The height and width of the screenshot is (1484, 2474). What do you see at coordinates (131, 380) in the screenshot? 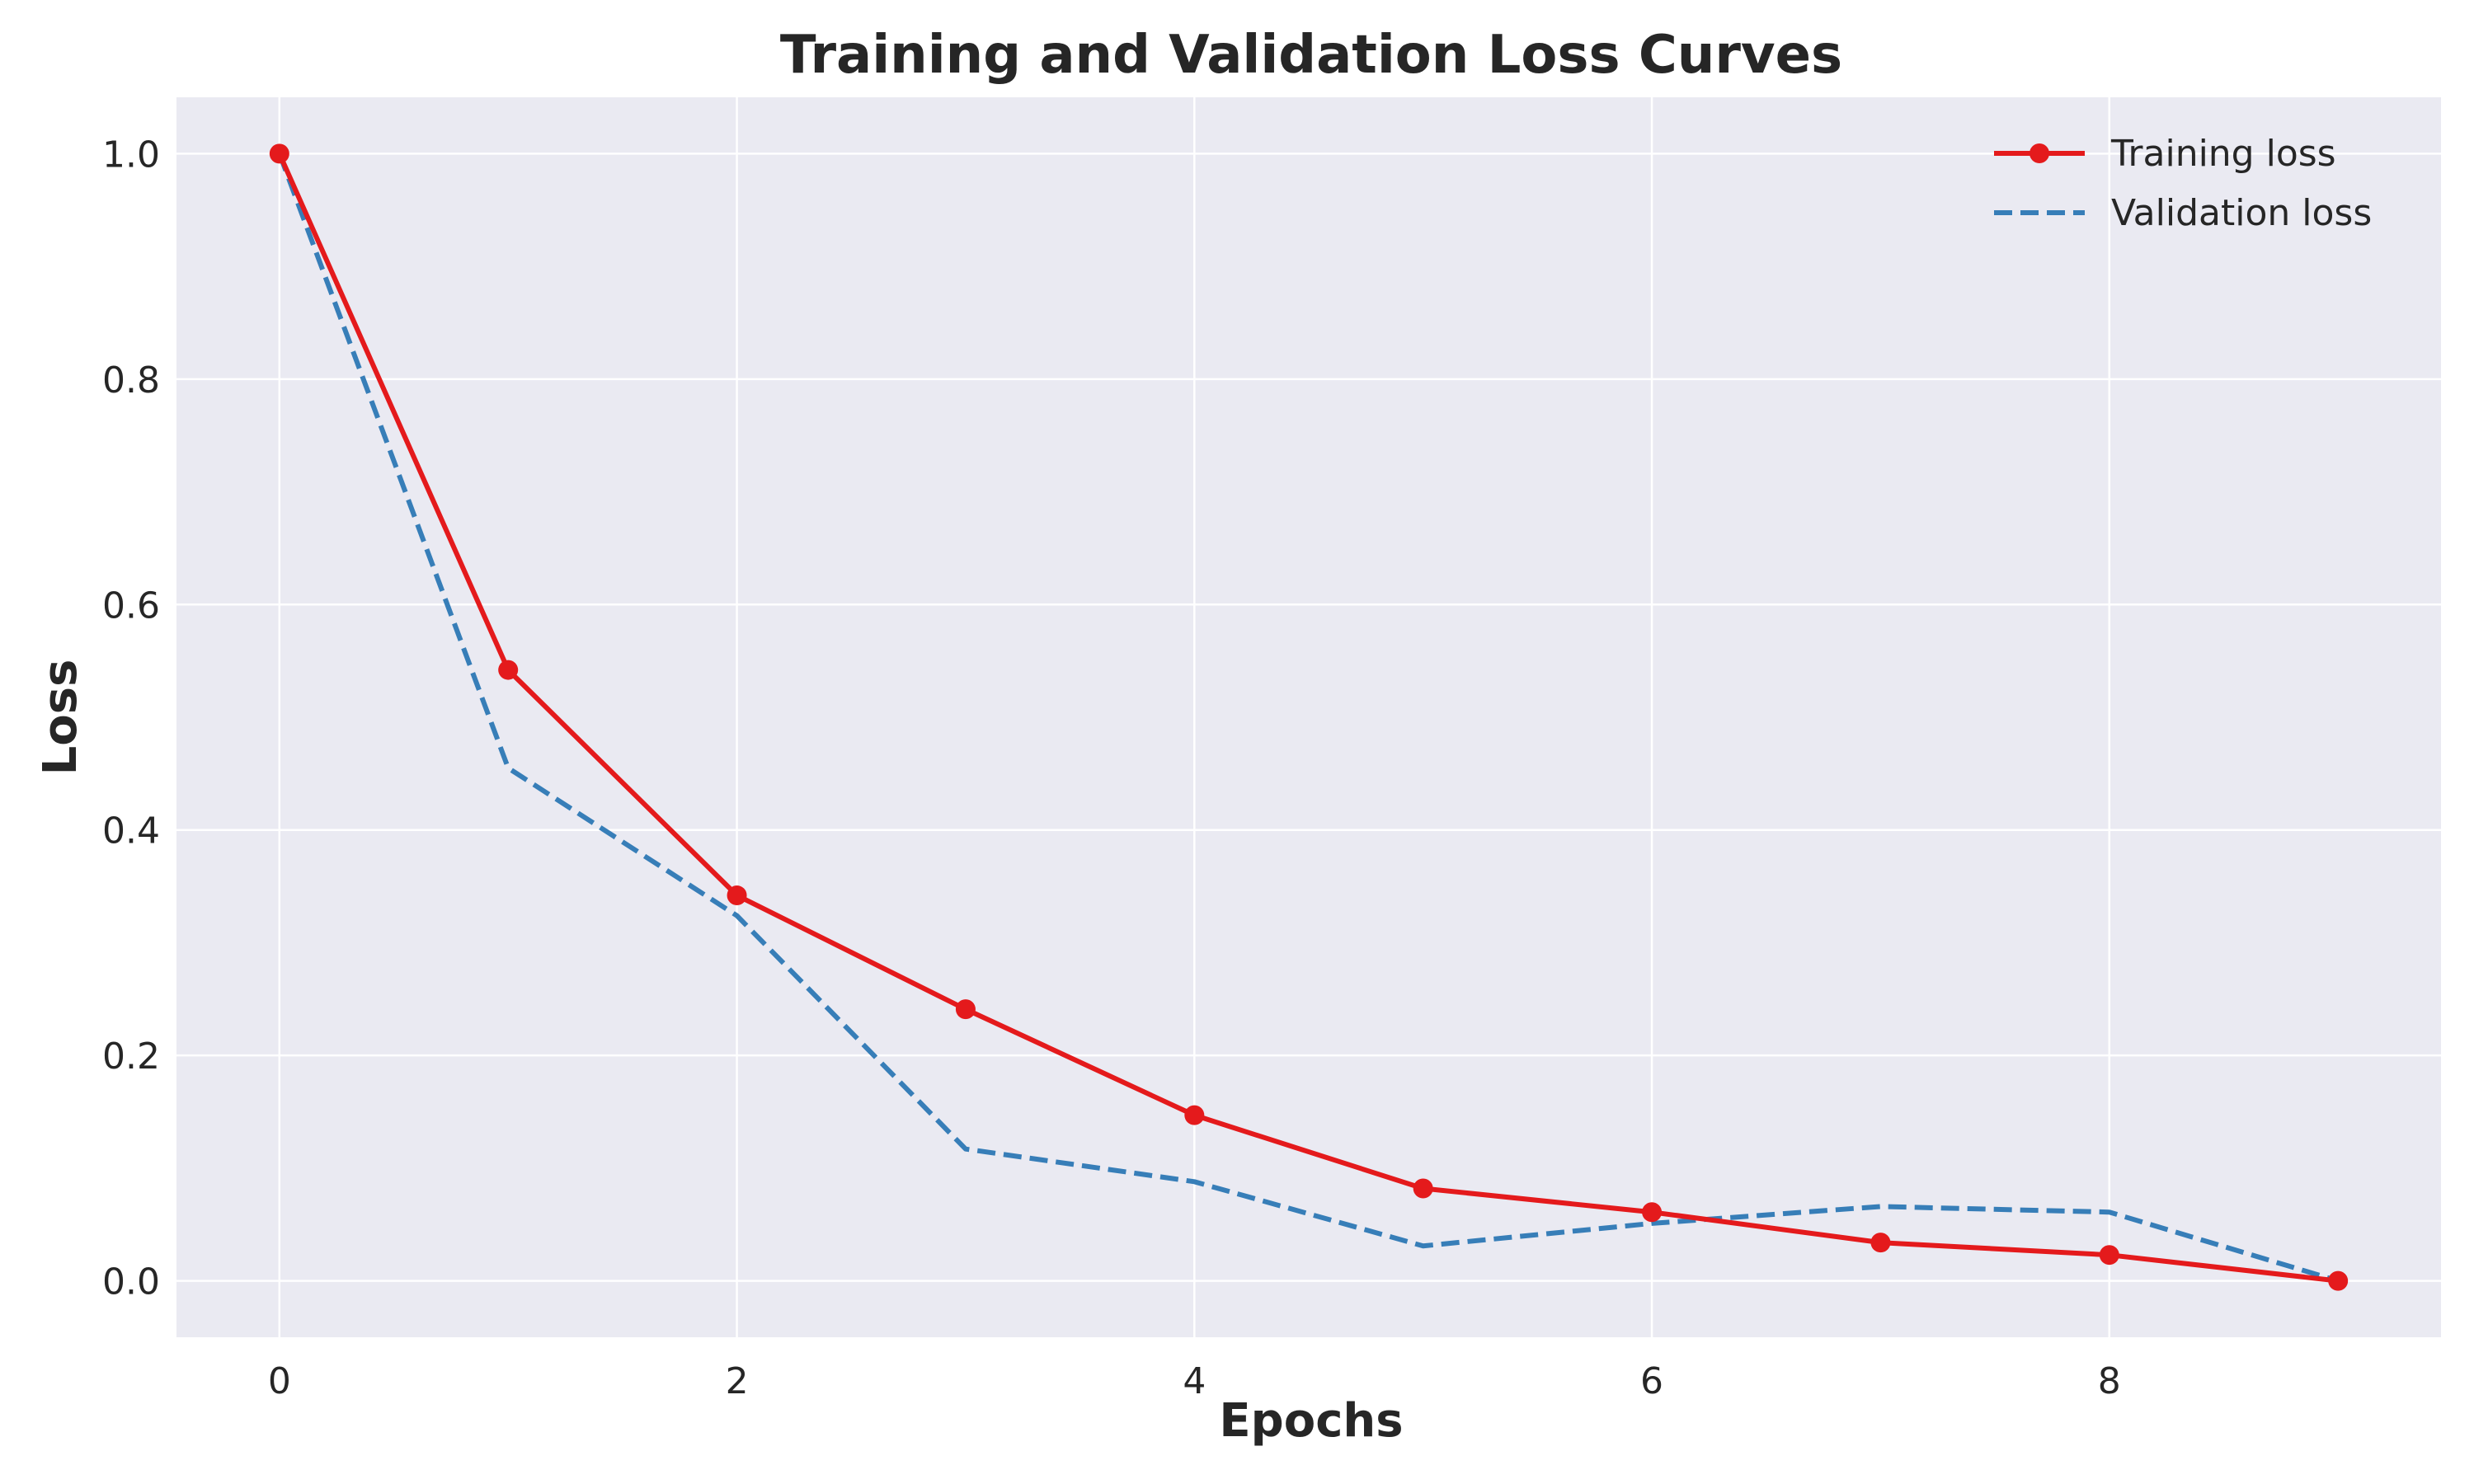
I see `y-tick-label: 0.8` at bounding box center [131, 380].